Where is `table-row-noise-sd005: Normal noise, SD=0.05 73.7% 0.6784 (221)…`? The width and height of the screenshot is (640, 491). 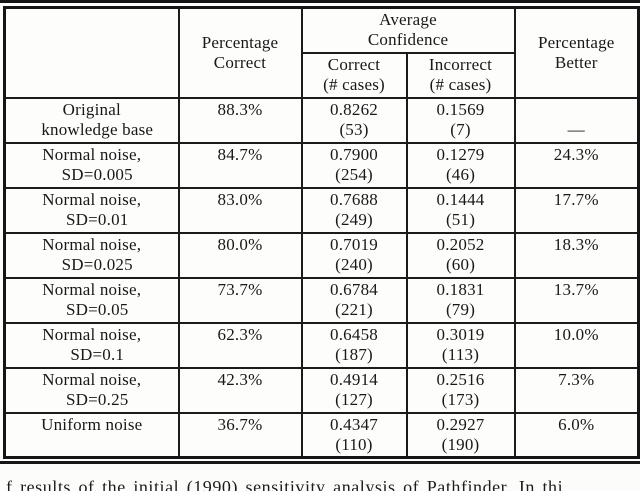
table-row-noise-sd005: Normal noise, SD=0.05 73.7% 0.6784 (221)… is located at coordinates (321, 300).